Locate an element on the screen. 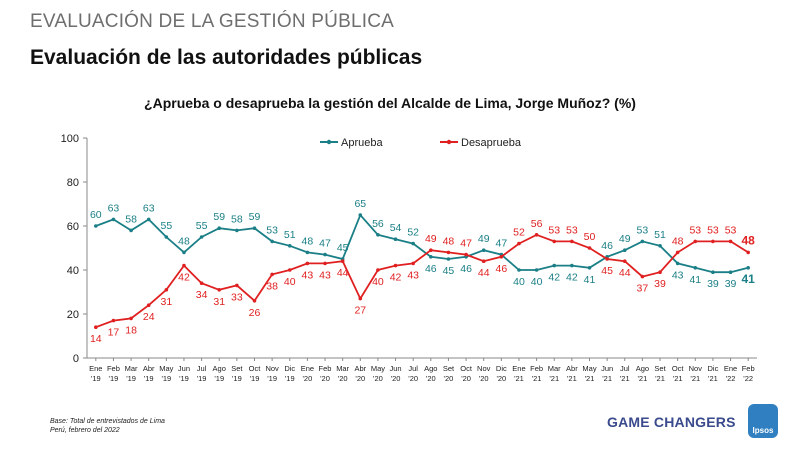 The width and height of the screenshot is (800, 450). brand-tagline: GAME CHANGERS is located at coordinates (671, 422).